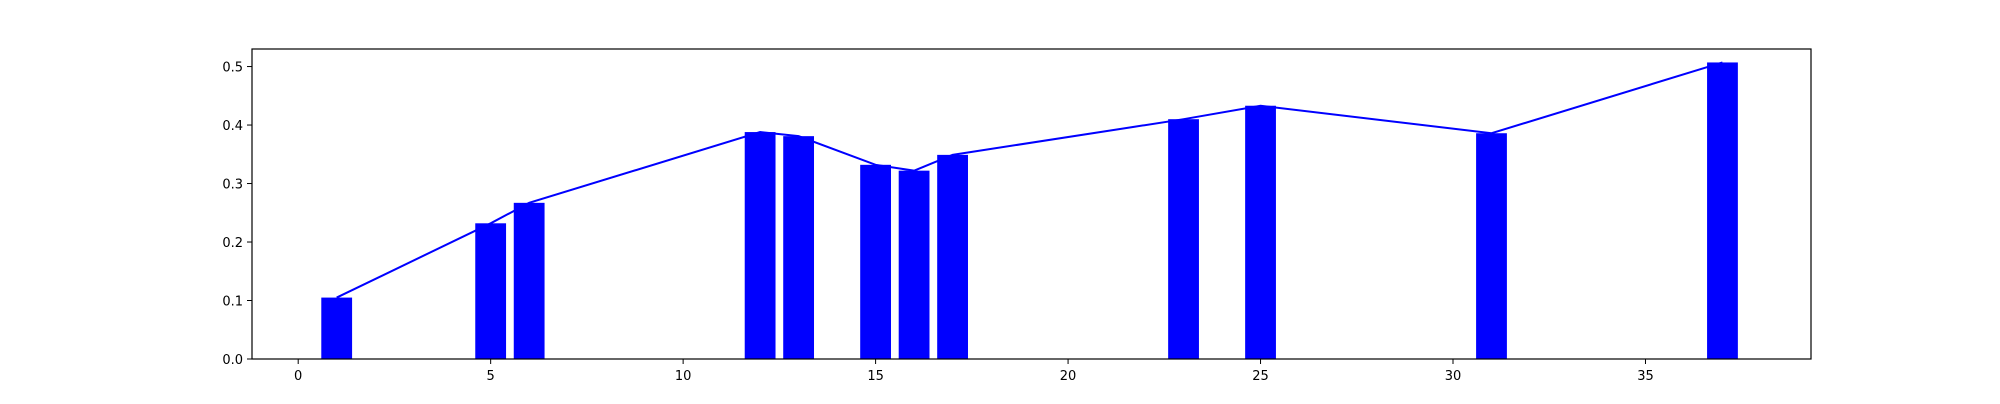 This screenshot has width=2000, height=404. Describe the element at coordinates (683, 376) in the screenshot. I see `x-tick-label: 10` at that location.